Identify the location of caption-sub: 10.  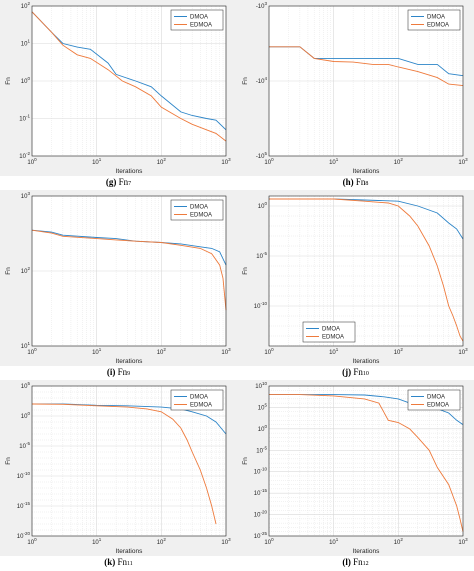
(365, 374).